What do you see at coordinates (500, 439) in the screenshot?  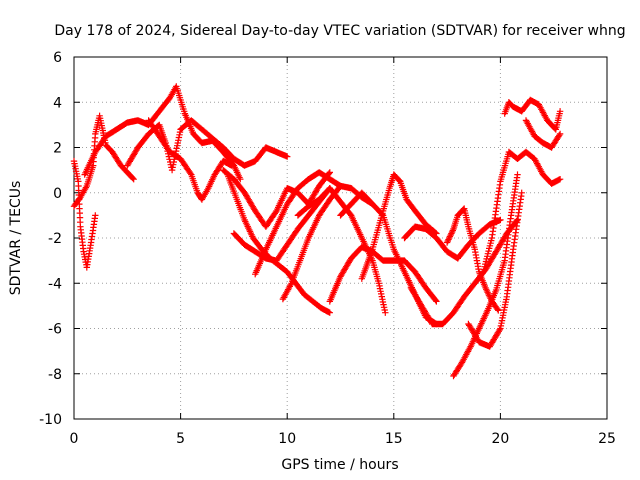 I see `x-tick-label: 20` at bounding box center [500, 439].